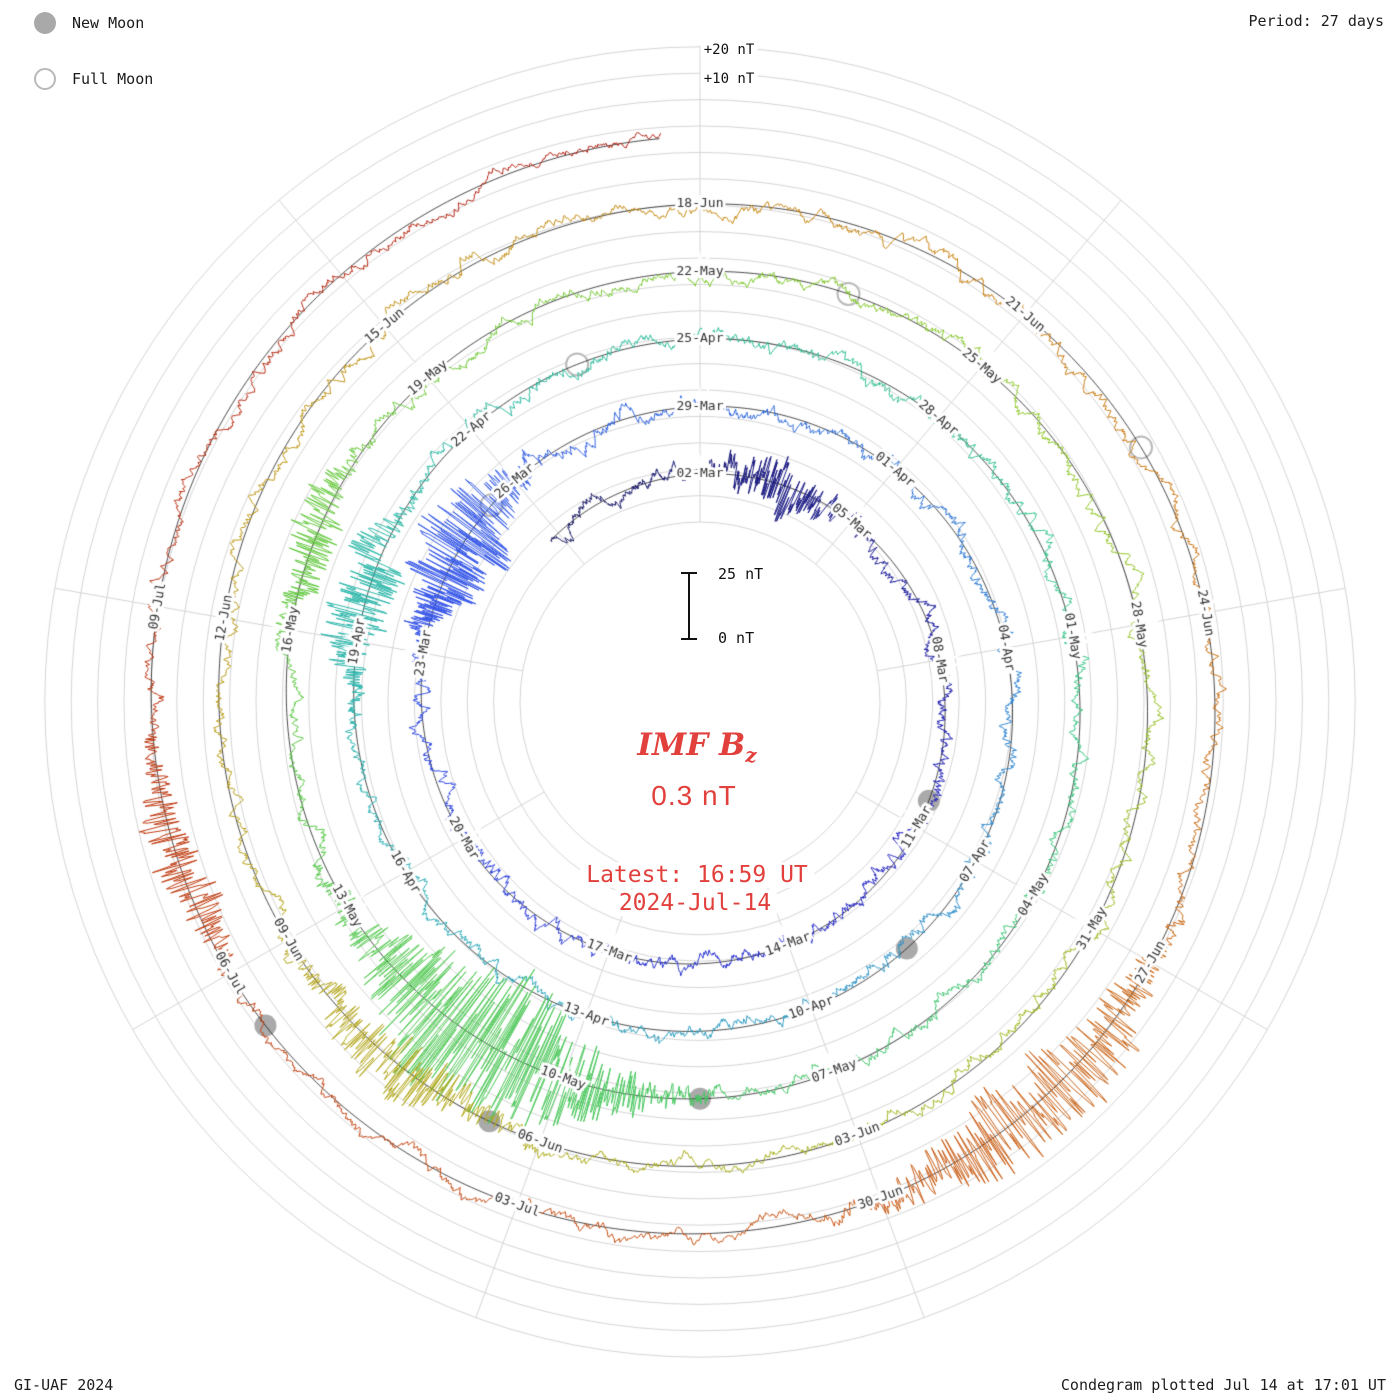 The width and height of the screenshot is (1400, 1400). Describe the element at coordinates (736, 638) in the screenshot. I see `scale-bar-bottom-label: 0 nT` at that location.